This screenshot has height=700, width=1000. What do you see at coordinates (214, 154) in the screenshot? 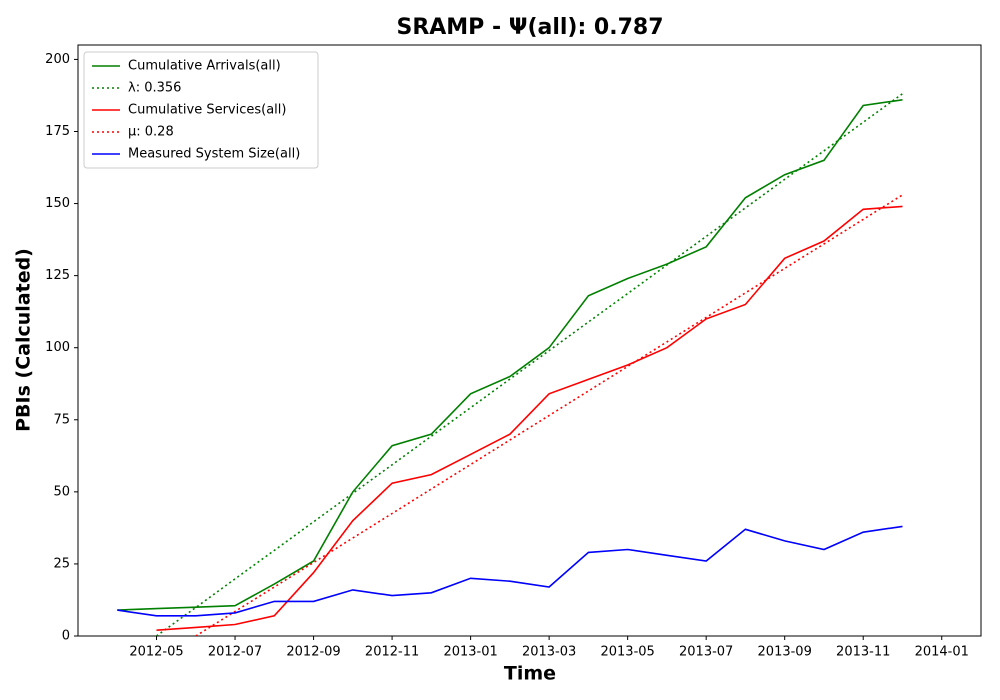
I see `legend-label: Measured System Size(all)` at bounding box center [214, 154].